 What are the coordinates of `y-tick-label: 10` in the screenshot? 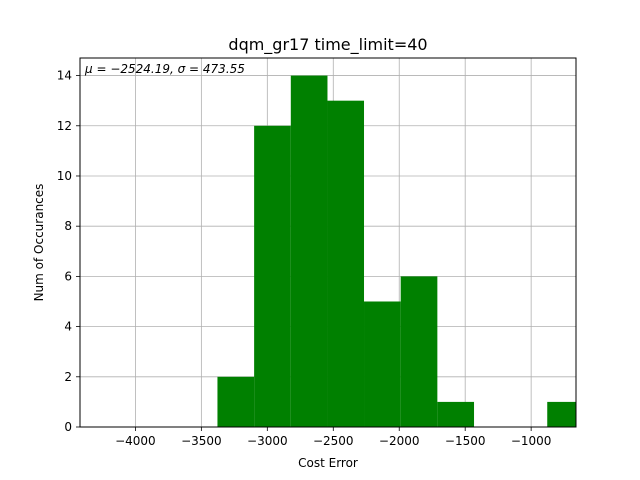 It's located at (64, 176).